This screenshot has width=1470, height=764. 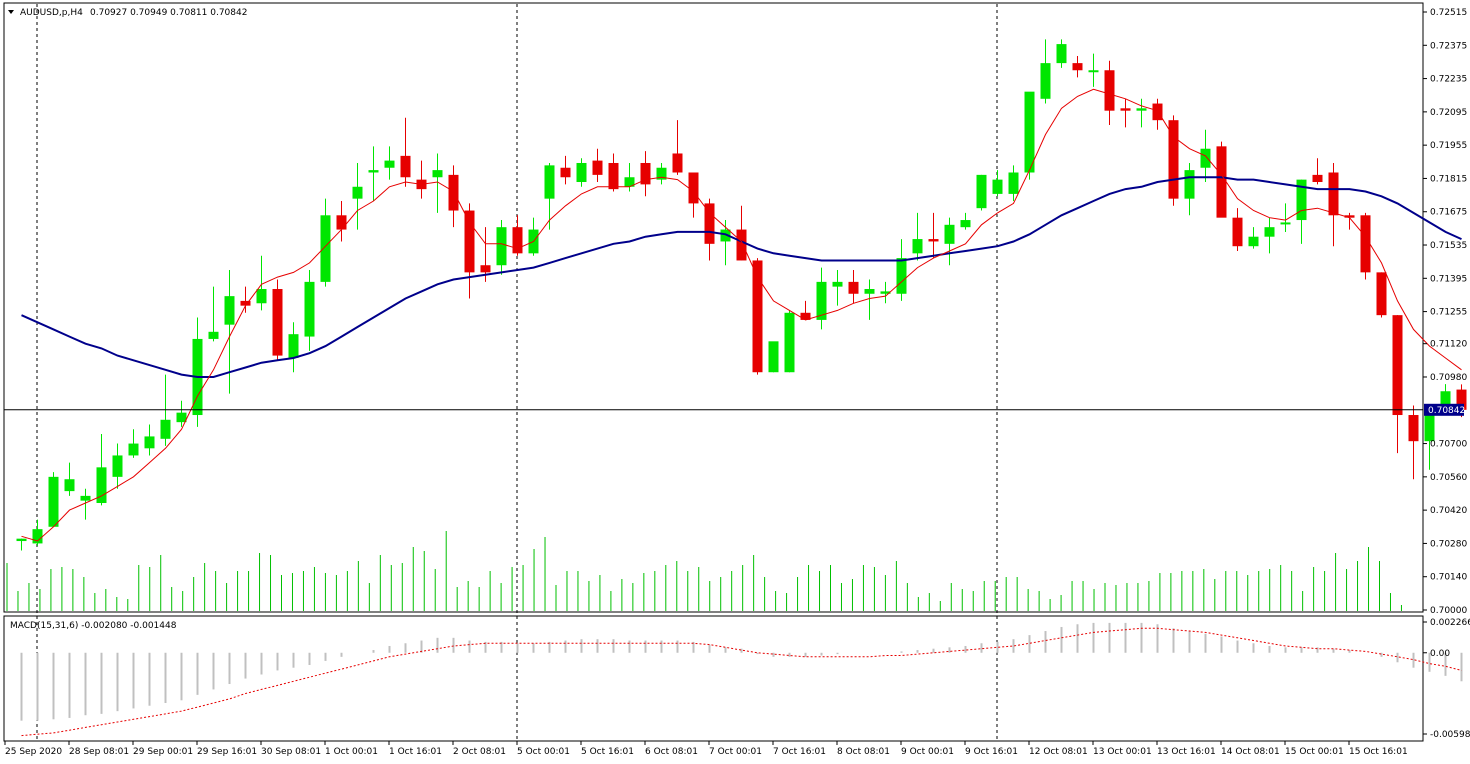 I want to click on time-tick-label: 2 Oct 08:01, so click(x=479, y=752).